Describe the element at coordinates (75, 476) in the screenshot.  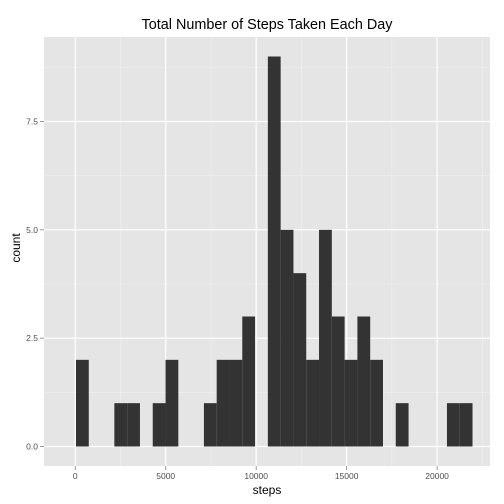
I see `x-tick-label: 0` at that location.